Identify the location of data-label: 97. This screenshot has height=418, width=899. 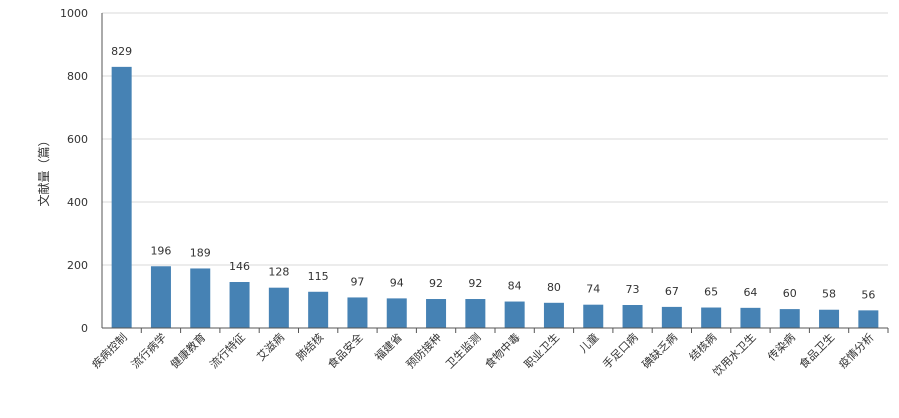
(357, 281).